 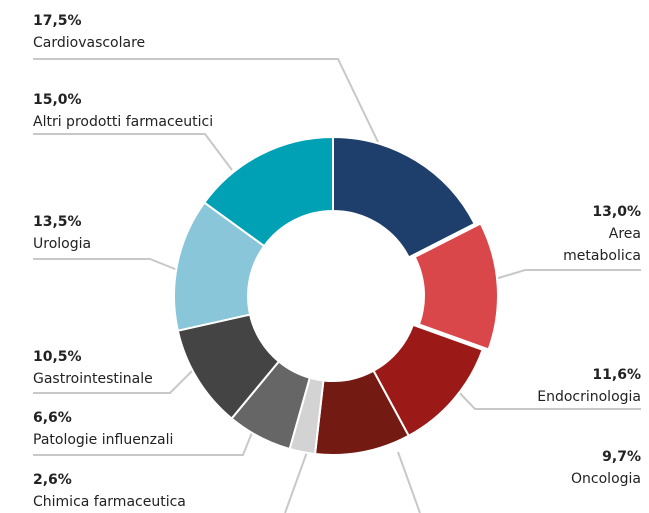 What do you see at coordinates (109, 491) in the screenshot?
I see `slice-label: 2,6% Chimica farmaceutica` at bounding box center [109, 491].